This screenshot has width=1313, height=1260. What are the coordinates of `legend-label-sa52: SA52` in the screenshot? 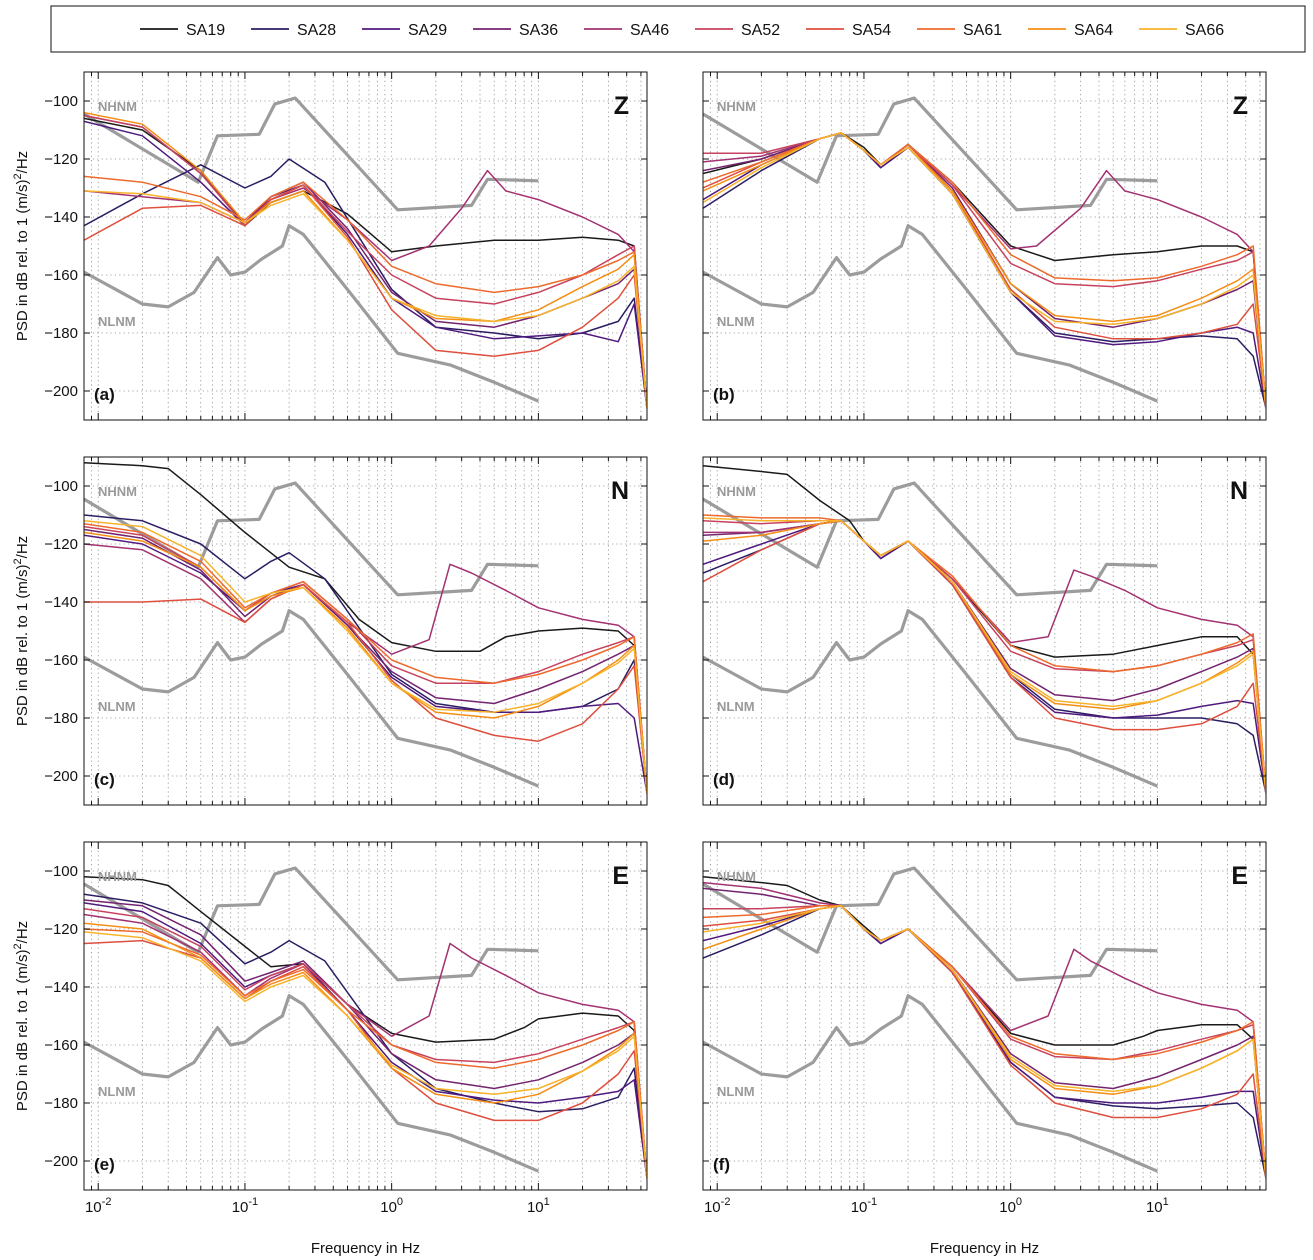 It's located at (760, 30).